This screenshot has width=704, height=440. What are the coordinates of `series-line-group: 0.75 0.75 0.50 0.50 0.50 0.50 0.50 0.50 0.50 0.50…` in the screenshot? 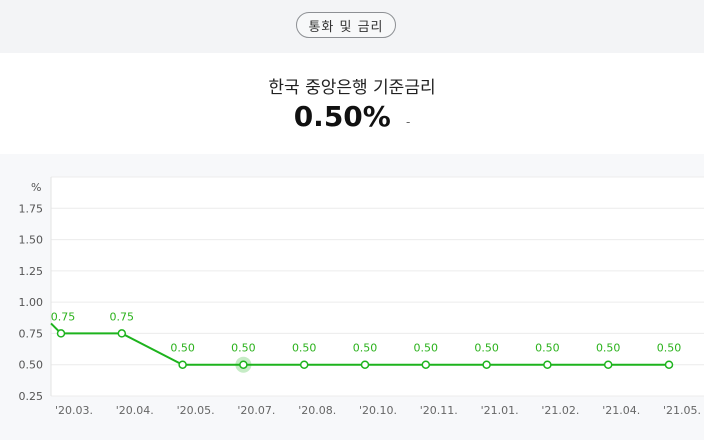 It's located at (366, 341).